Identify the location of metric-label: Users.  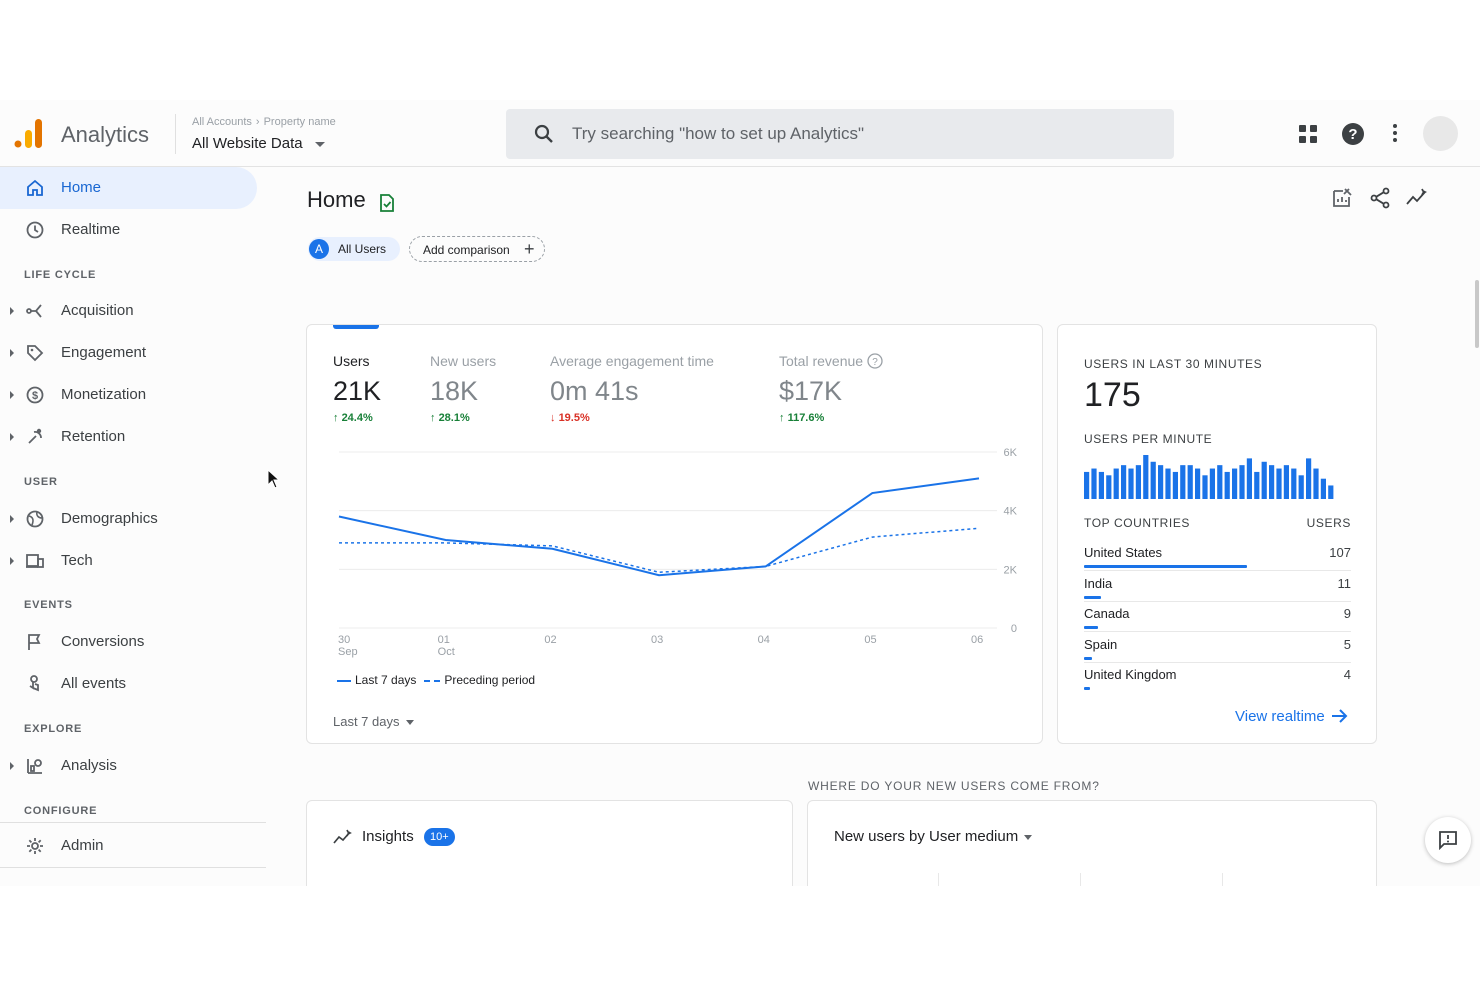
(351, 361).